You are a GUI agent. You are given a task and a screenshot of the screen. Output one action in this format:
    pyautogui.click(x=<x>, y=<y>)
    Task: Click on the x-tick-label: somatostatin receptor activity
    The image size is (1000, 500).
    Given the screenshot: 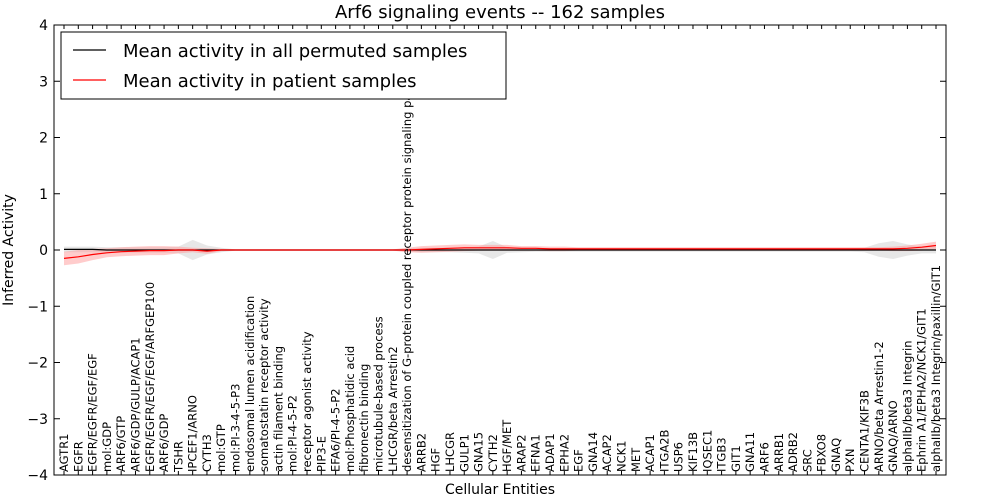 What is the action you would take?
    pyautogui.click(x=264, y=385)
    